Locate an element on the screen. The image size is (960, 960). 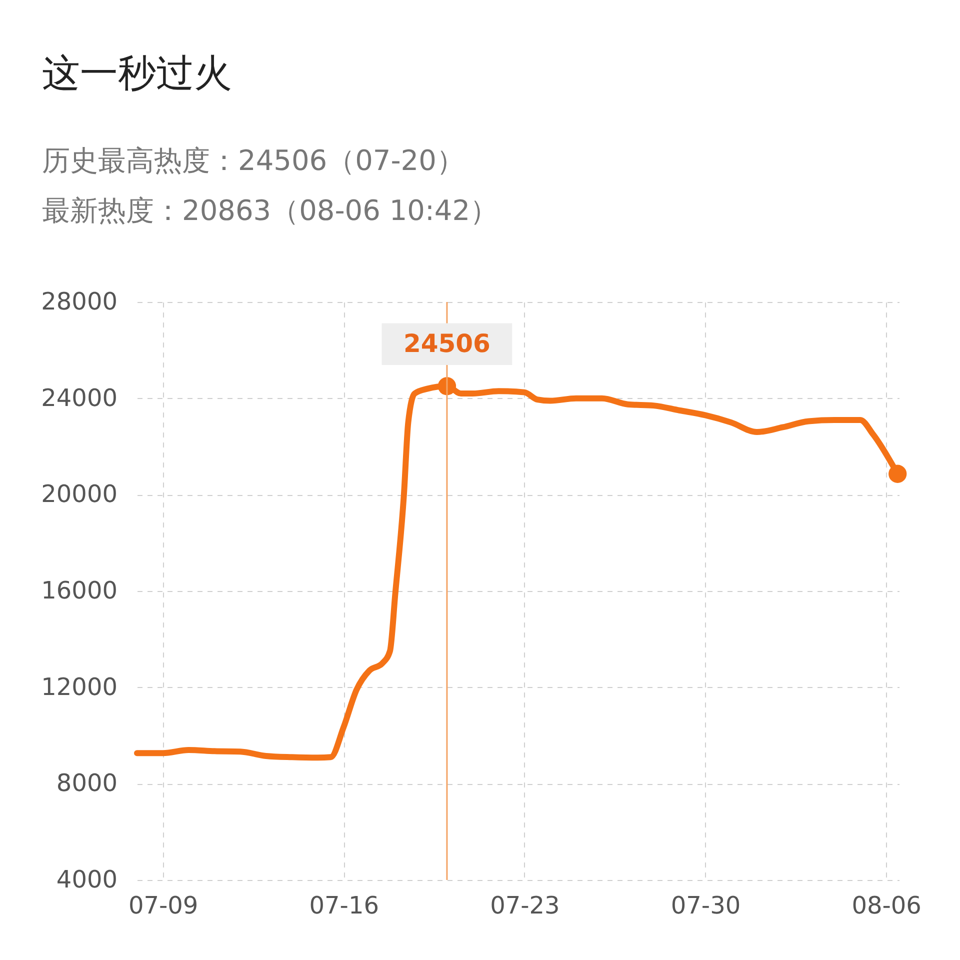
y-tick-label: 24000 is located at coordinates (79, 398).